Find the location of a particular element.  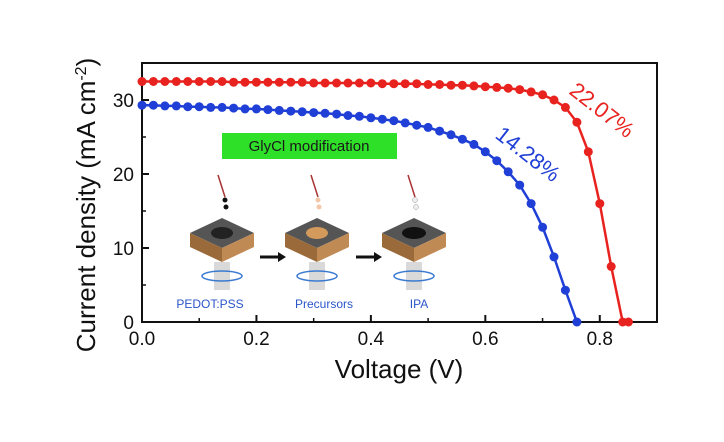

x-tick-label: 0.6 is located at coordinates (485, 339).